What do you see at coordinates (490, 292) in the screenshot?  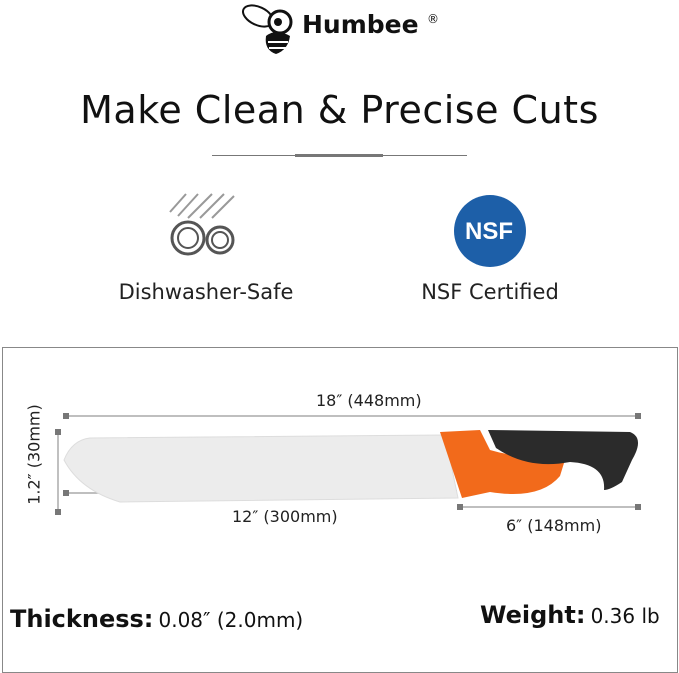 I see `feature-nsf-certified: NSF Certified` at bounding box center [490, 292].